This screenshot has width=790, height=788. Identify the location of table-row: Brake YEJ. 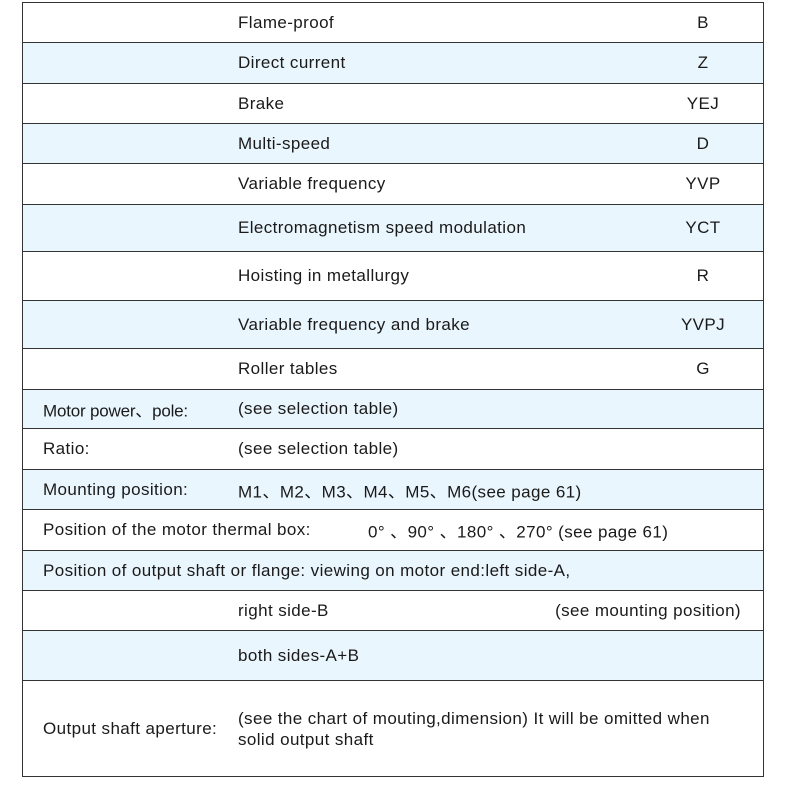
(393, 104).